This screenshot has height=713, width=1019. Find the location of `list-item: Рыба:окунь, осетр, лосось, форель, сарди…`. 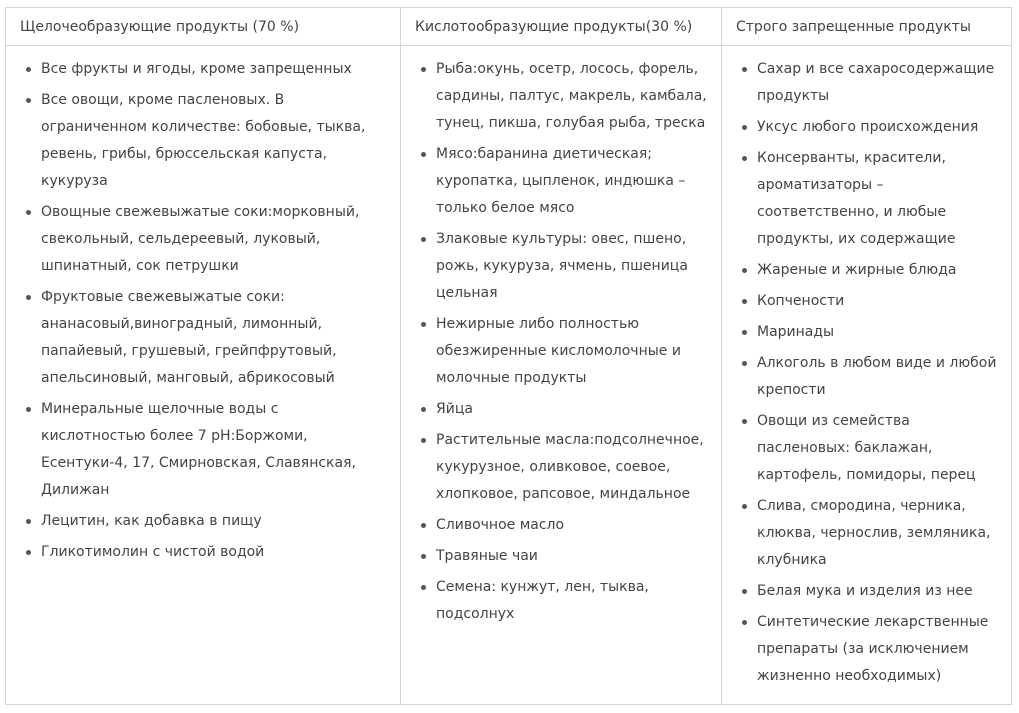

list-item: Рыба:окунь, осетр, лосось, форель, сарди… is located at coordinates (564, 96).